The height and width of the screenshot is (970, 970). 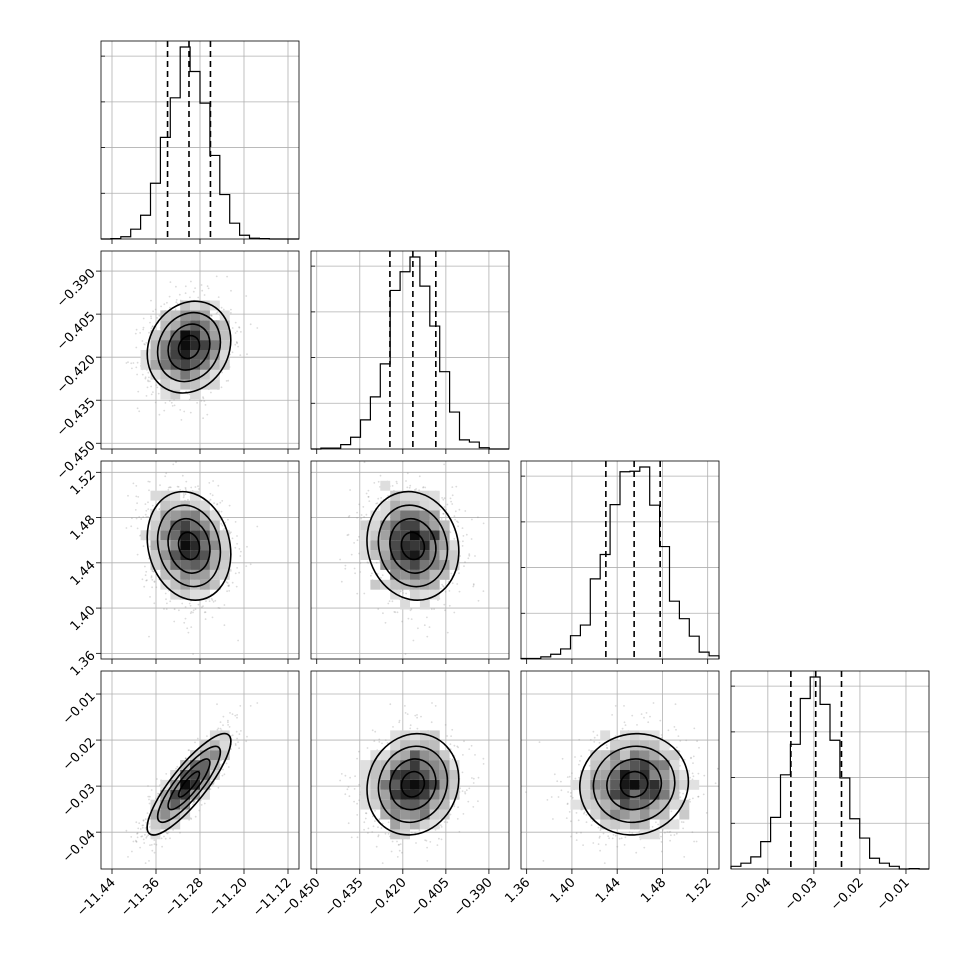 I want to click on histogram-panel-p0, so click(x=200, y=142).